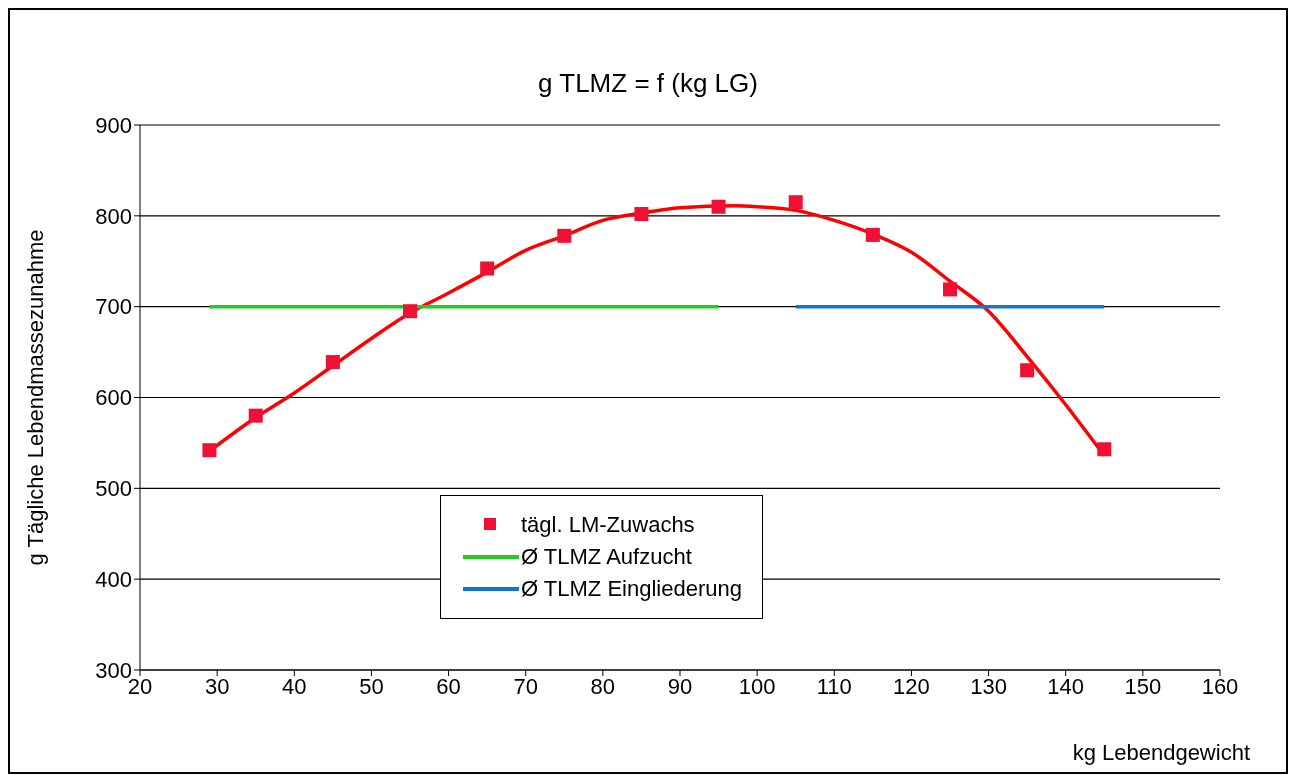 The image size is (1298, 784). Describe the element at coordinates (217, 686) in the screenshot. I see `x-tick-label: 30` at that location.